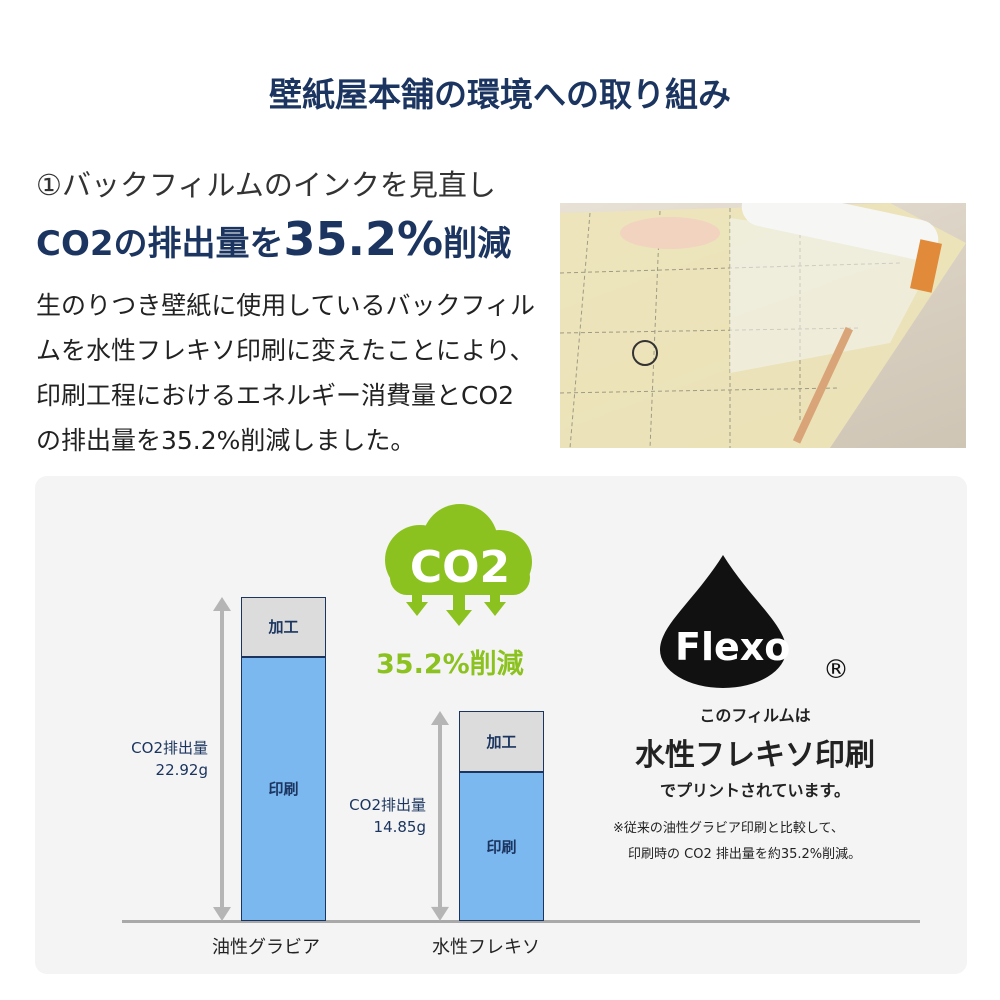  I want to click on product-photo, so click(763, 325).